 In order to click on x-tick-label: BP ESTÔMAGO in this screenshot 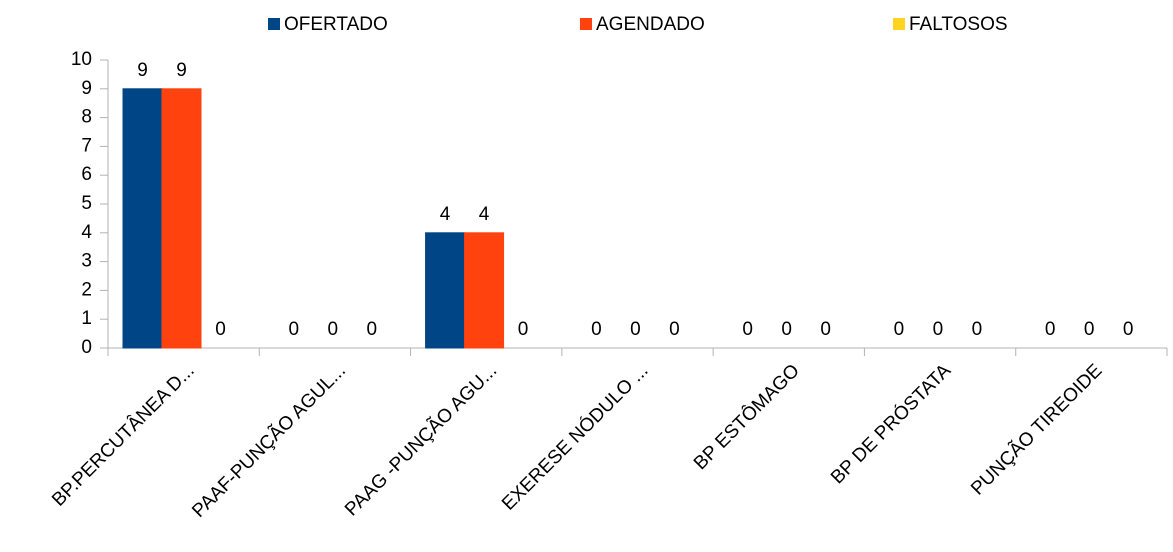, I will do `click(746, 417)`.